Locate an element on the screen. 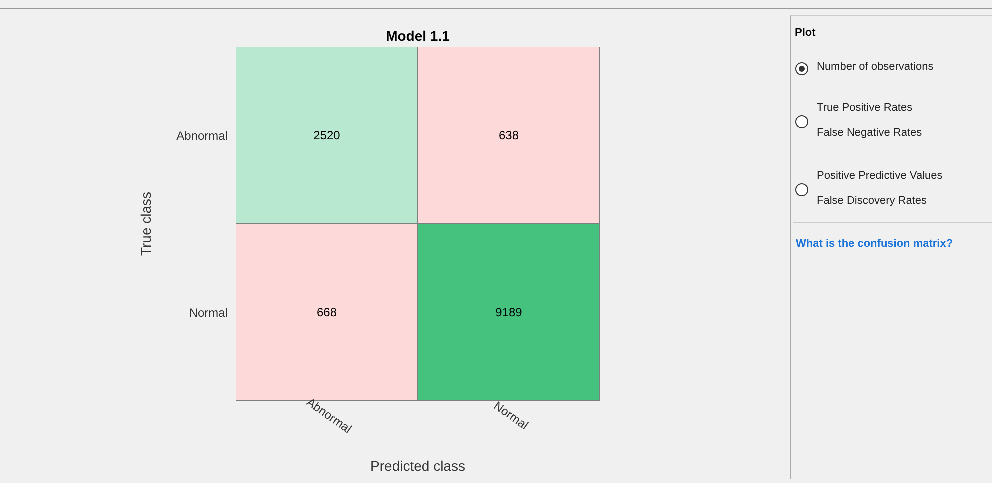 The height and width of the screenshot is (483, 992). data-label: 638 is located at coordinates (509, 135).